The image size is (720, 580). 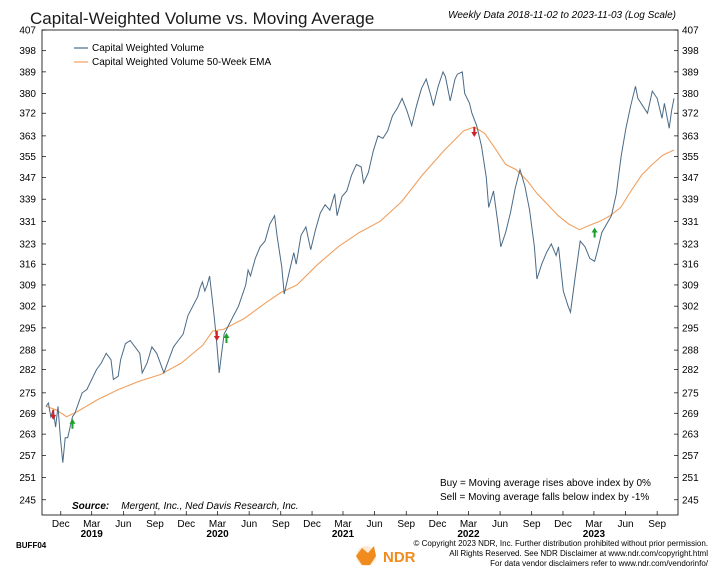 I want to click on y-tick-label: 363, so click(x=27, y=136).